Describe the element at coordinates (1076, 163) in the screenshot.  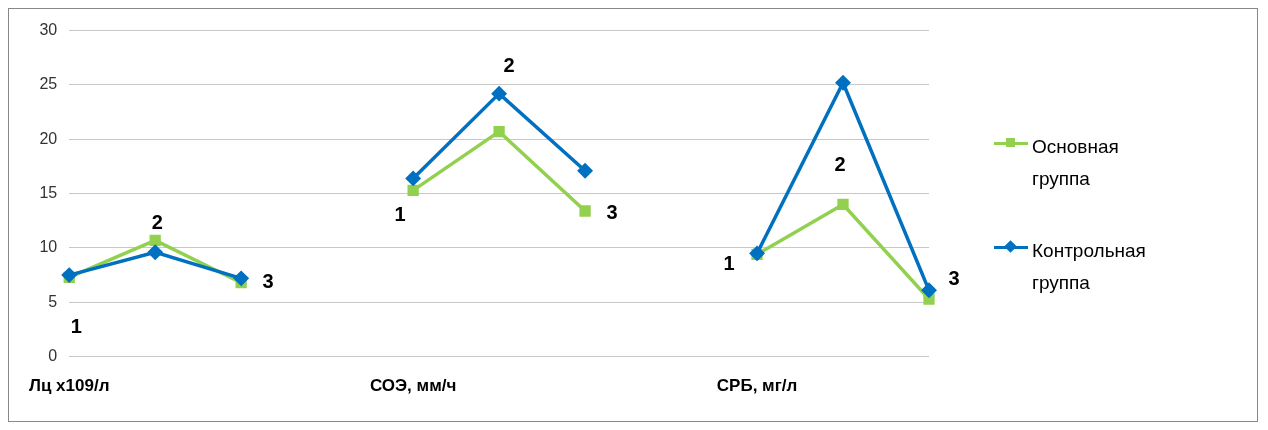
I see `legend-label: Основная группа` at that location.